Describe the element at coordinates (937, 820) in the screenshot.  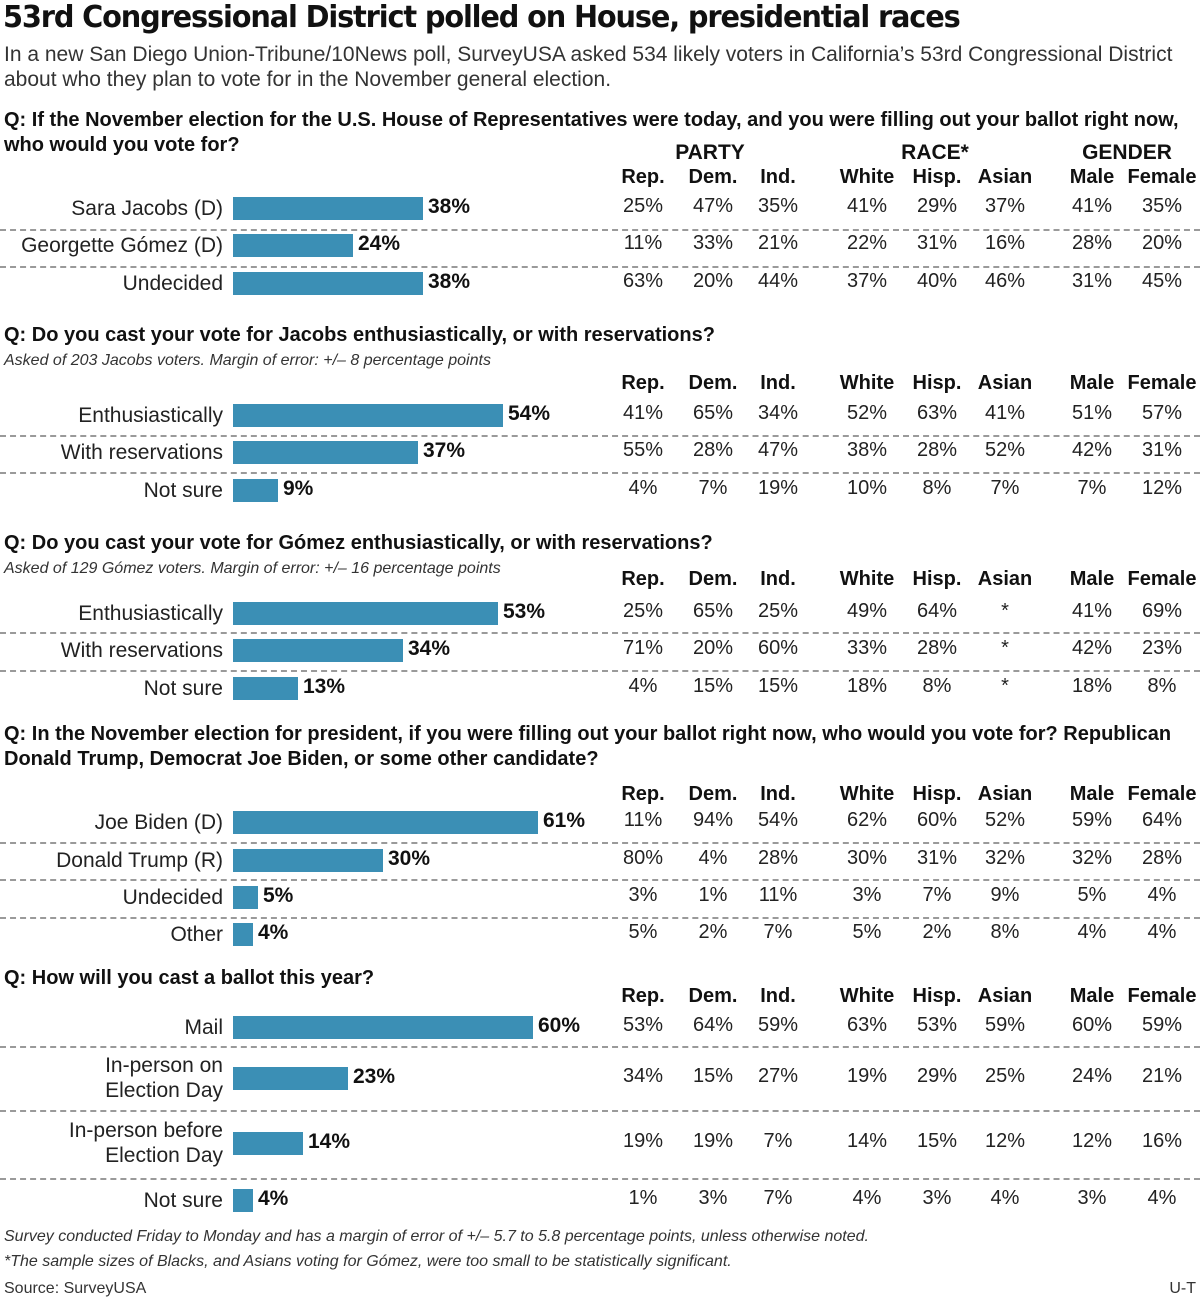
I see `breakdown-cell: 60%` at that location.